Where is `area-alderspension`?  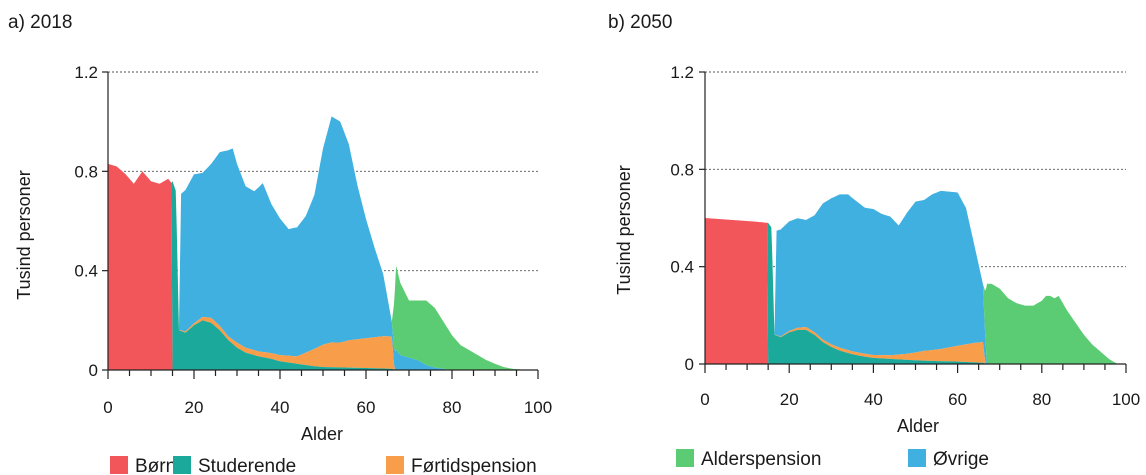
area-alderspension is located at coordinates (915, 277).